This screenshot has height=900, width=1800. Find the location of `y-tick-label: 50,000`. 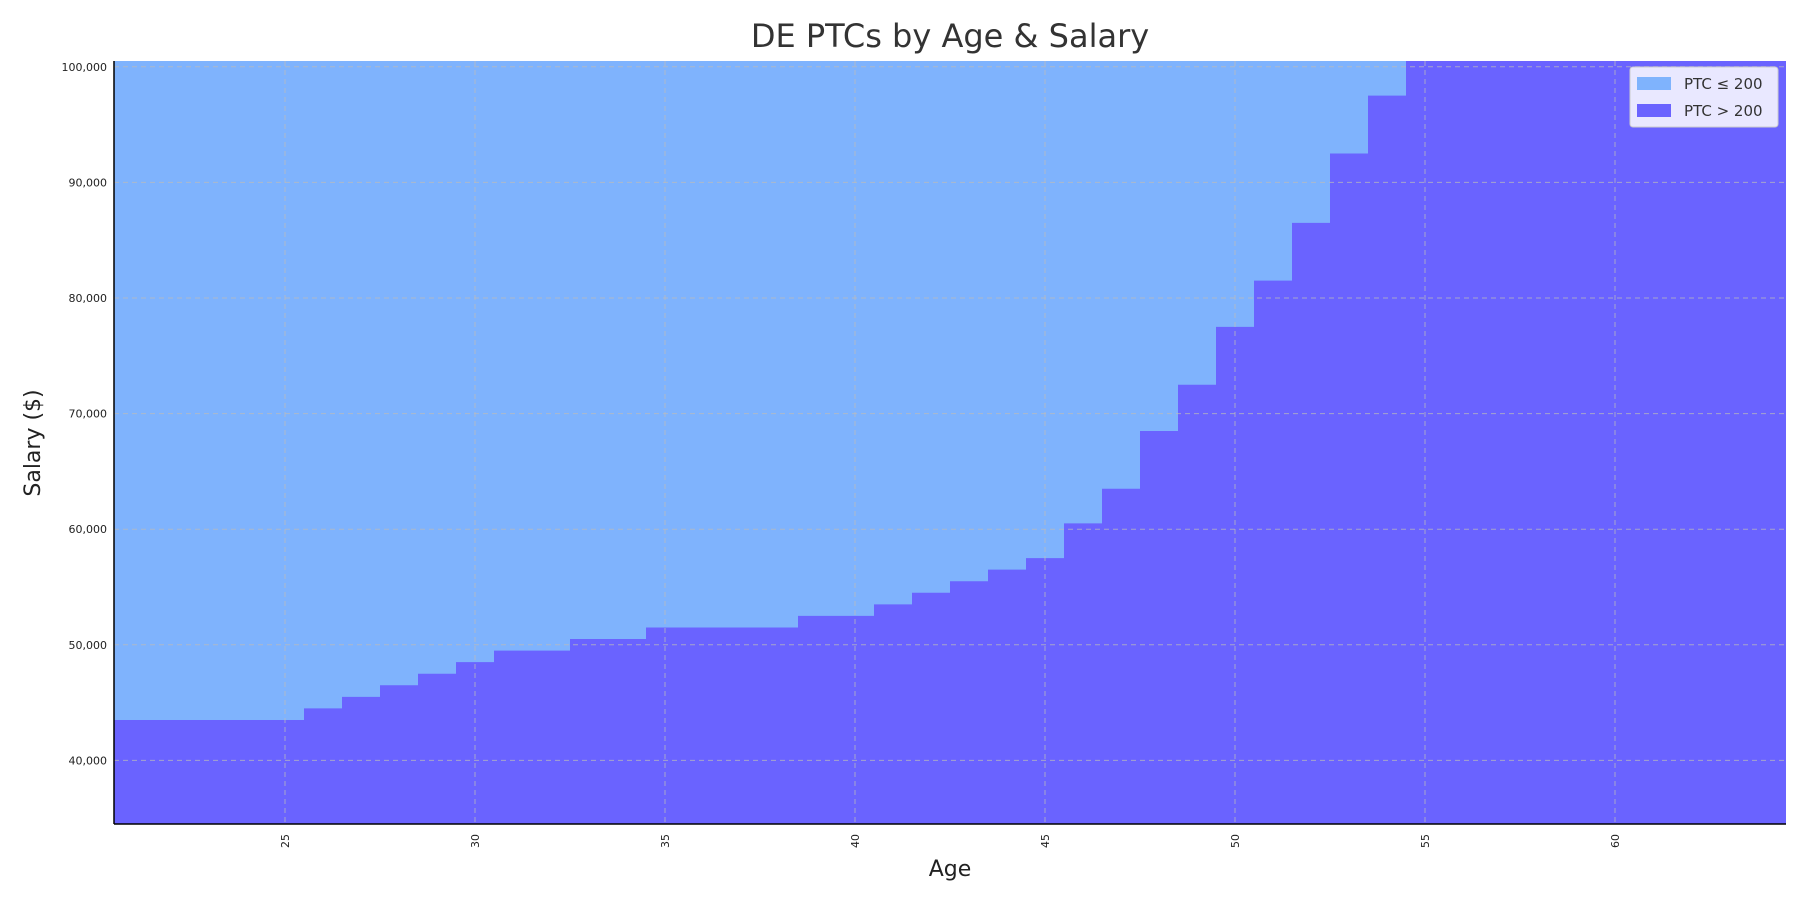

y-tick-label: 50,000 is located at coordinates (88, 645).